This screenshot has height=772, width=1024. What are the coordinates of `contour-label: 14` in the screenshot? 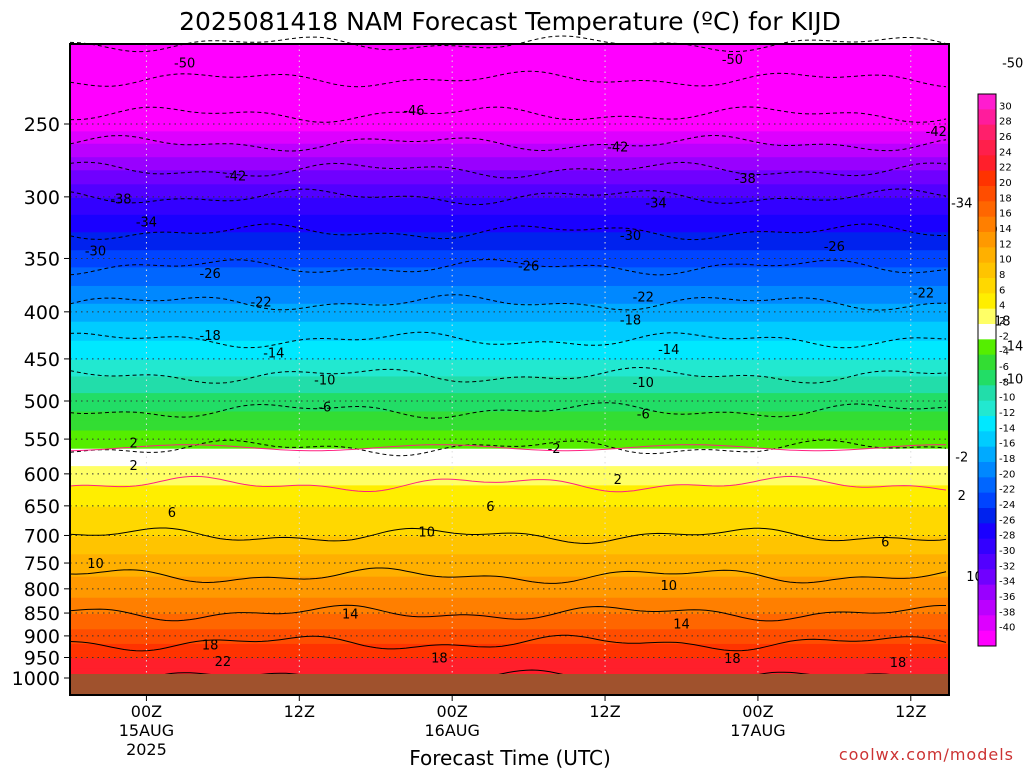 It's located at (350, 614).